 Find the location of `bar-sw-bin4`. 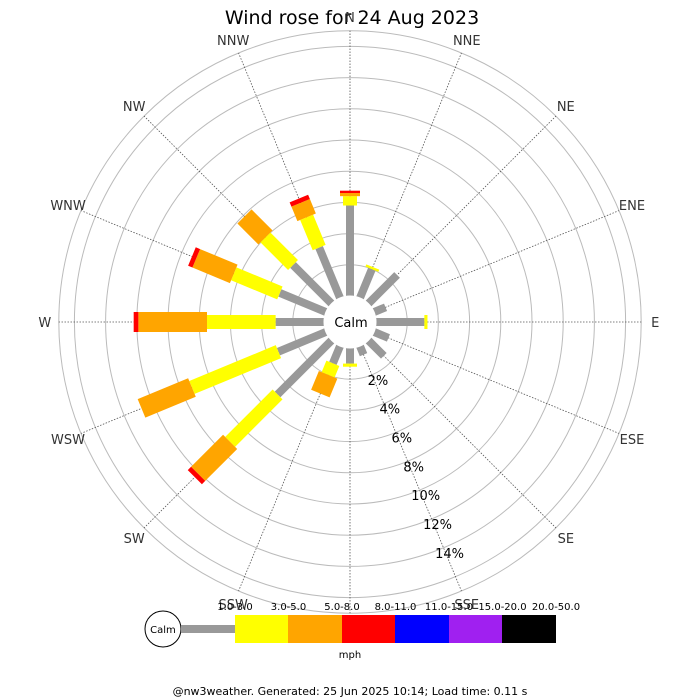

bar-sw-bin4 is located at coordinates (196, 475).